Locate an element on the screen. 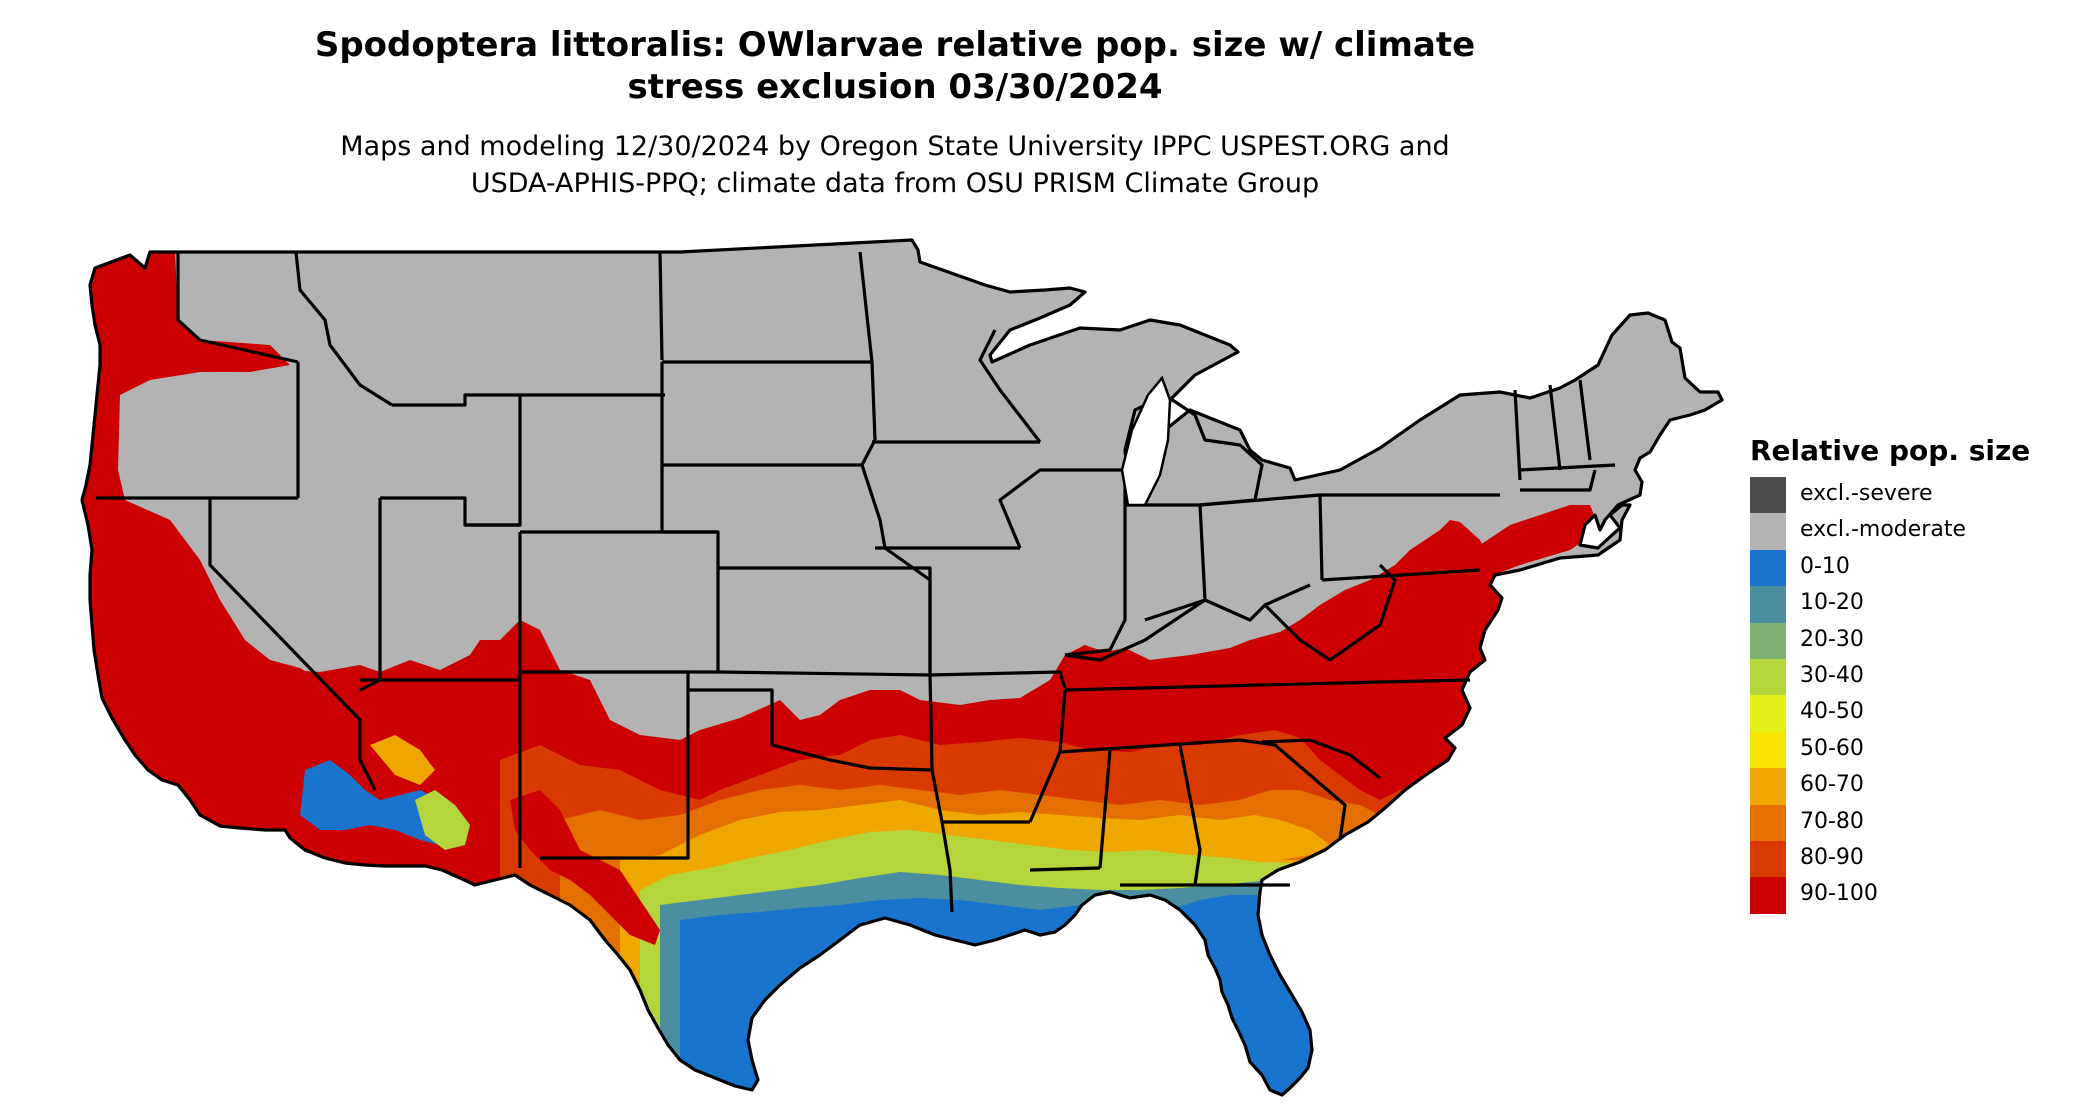 The width and height of the screenshot is (2100, 1116). legend-label: 70-80 is located at coordinates (1832, 821).